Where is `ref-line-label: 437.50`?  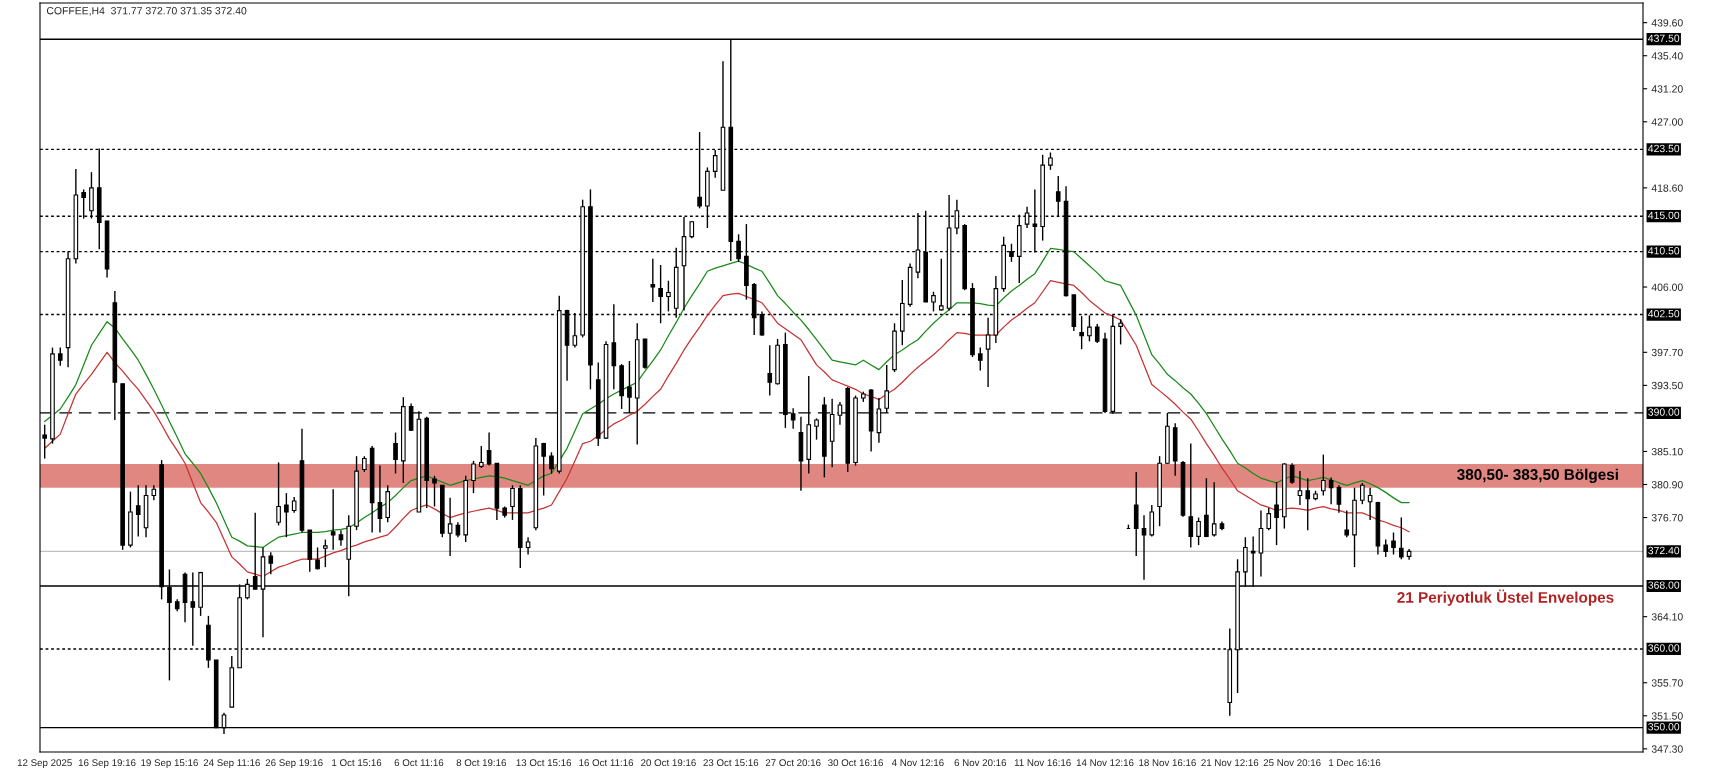 ref-line-label: 437.50 is located at coordinates (1664, 38).